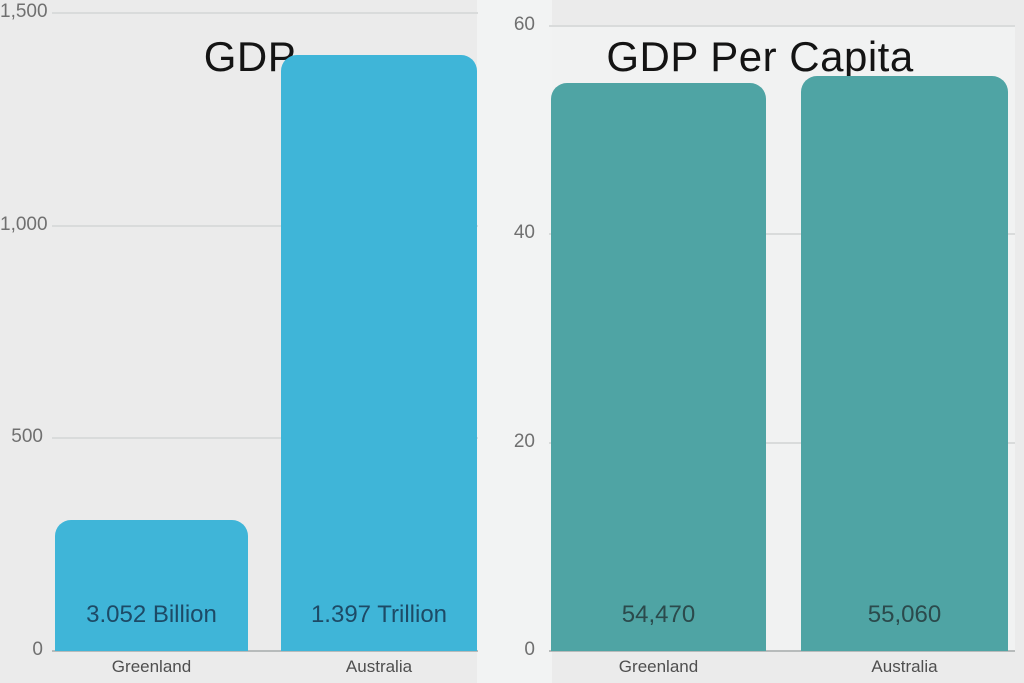 The width and height of the screenshot is (1024, 683). Describe the element at coordinates (27, 437) in the screenshot. I see `y-tick-label: 500` at that location.